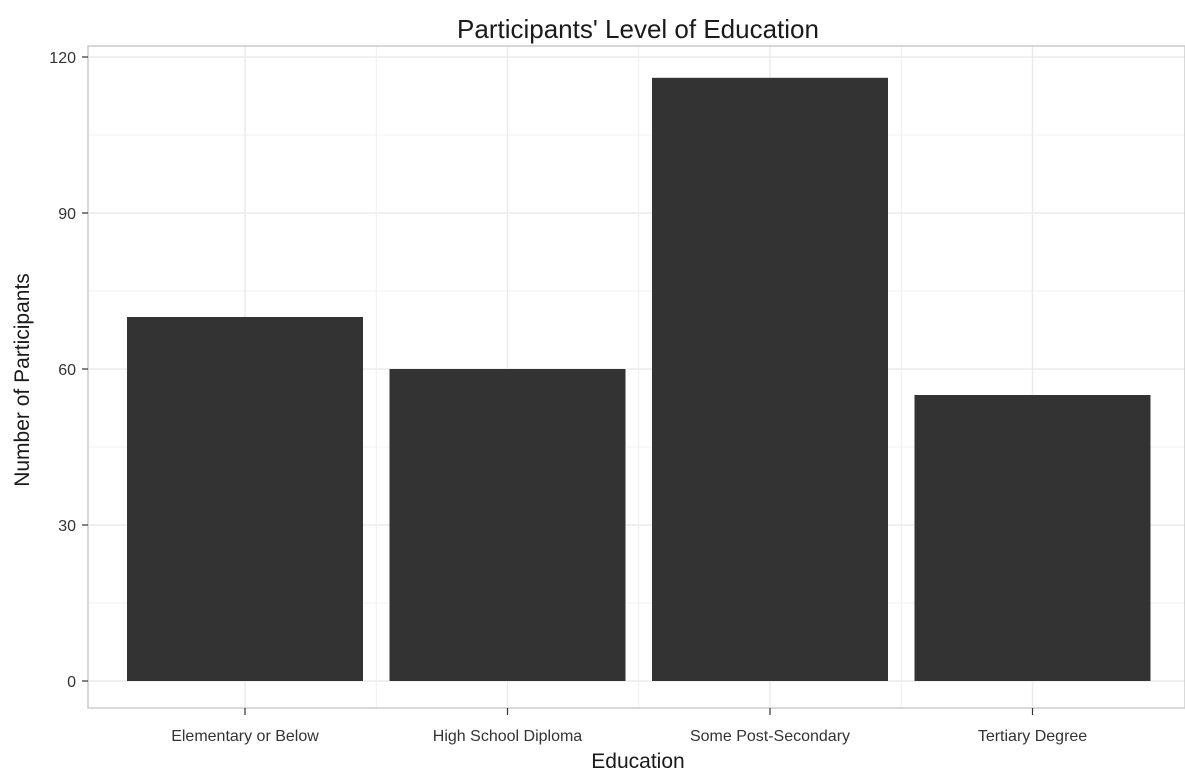 The width and height of the screenshot is (1185, 773). I want to click on y-axis: 0 30 60 90 120, so click(68, 370).